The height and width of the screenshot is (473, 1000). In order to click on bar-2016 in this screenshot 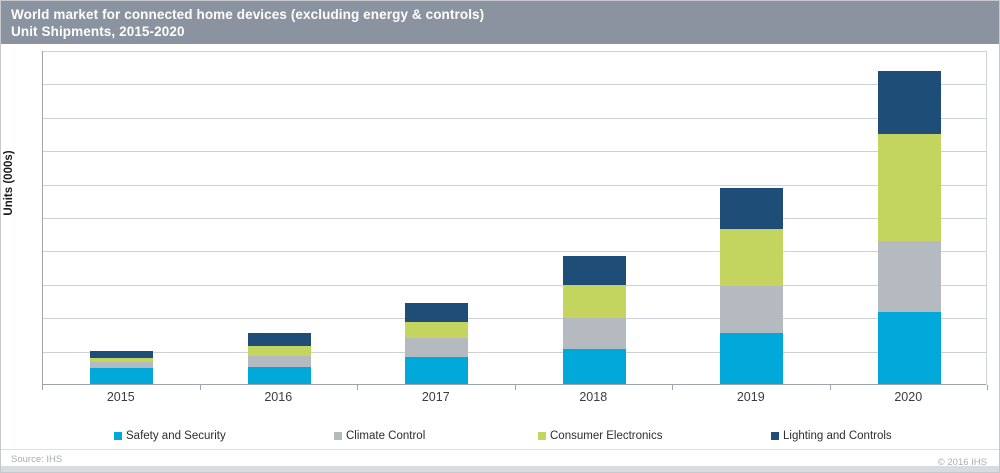, I will do `click(279, 358)`.